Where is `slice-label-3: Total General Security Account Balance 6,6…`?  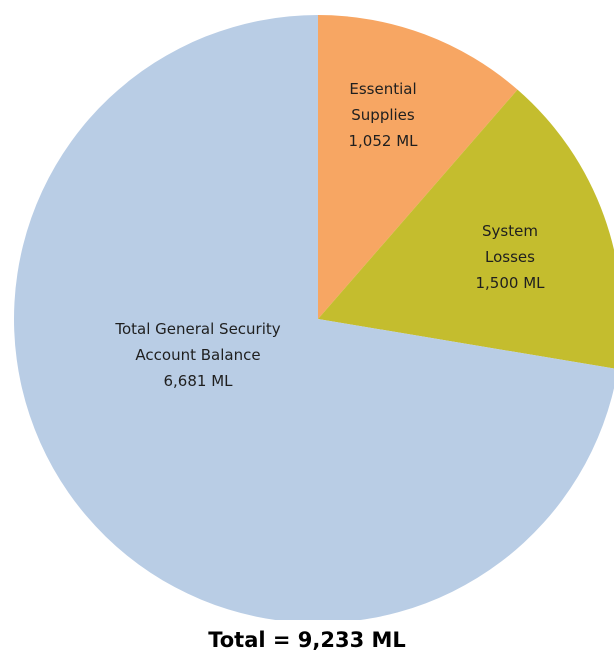
slice-label-3: Total General Security Account Balance 6,6… is located at coordinates (197, 355).